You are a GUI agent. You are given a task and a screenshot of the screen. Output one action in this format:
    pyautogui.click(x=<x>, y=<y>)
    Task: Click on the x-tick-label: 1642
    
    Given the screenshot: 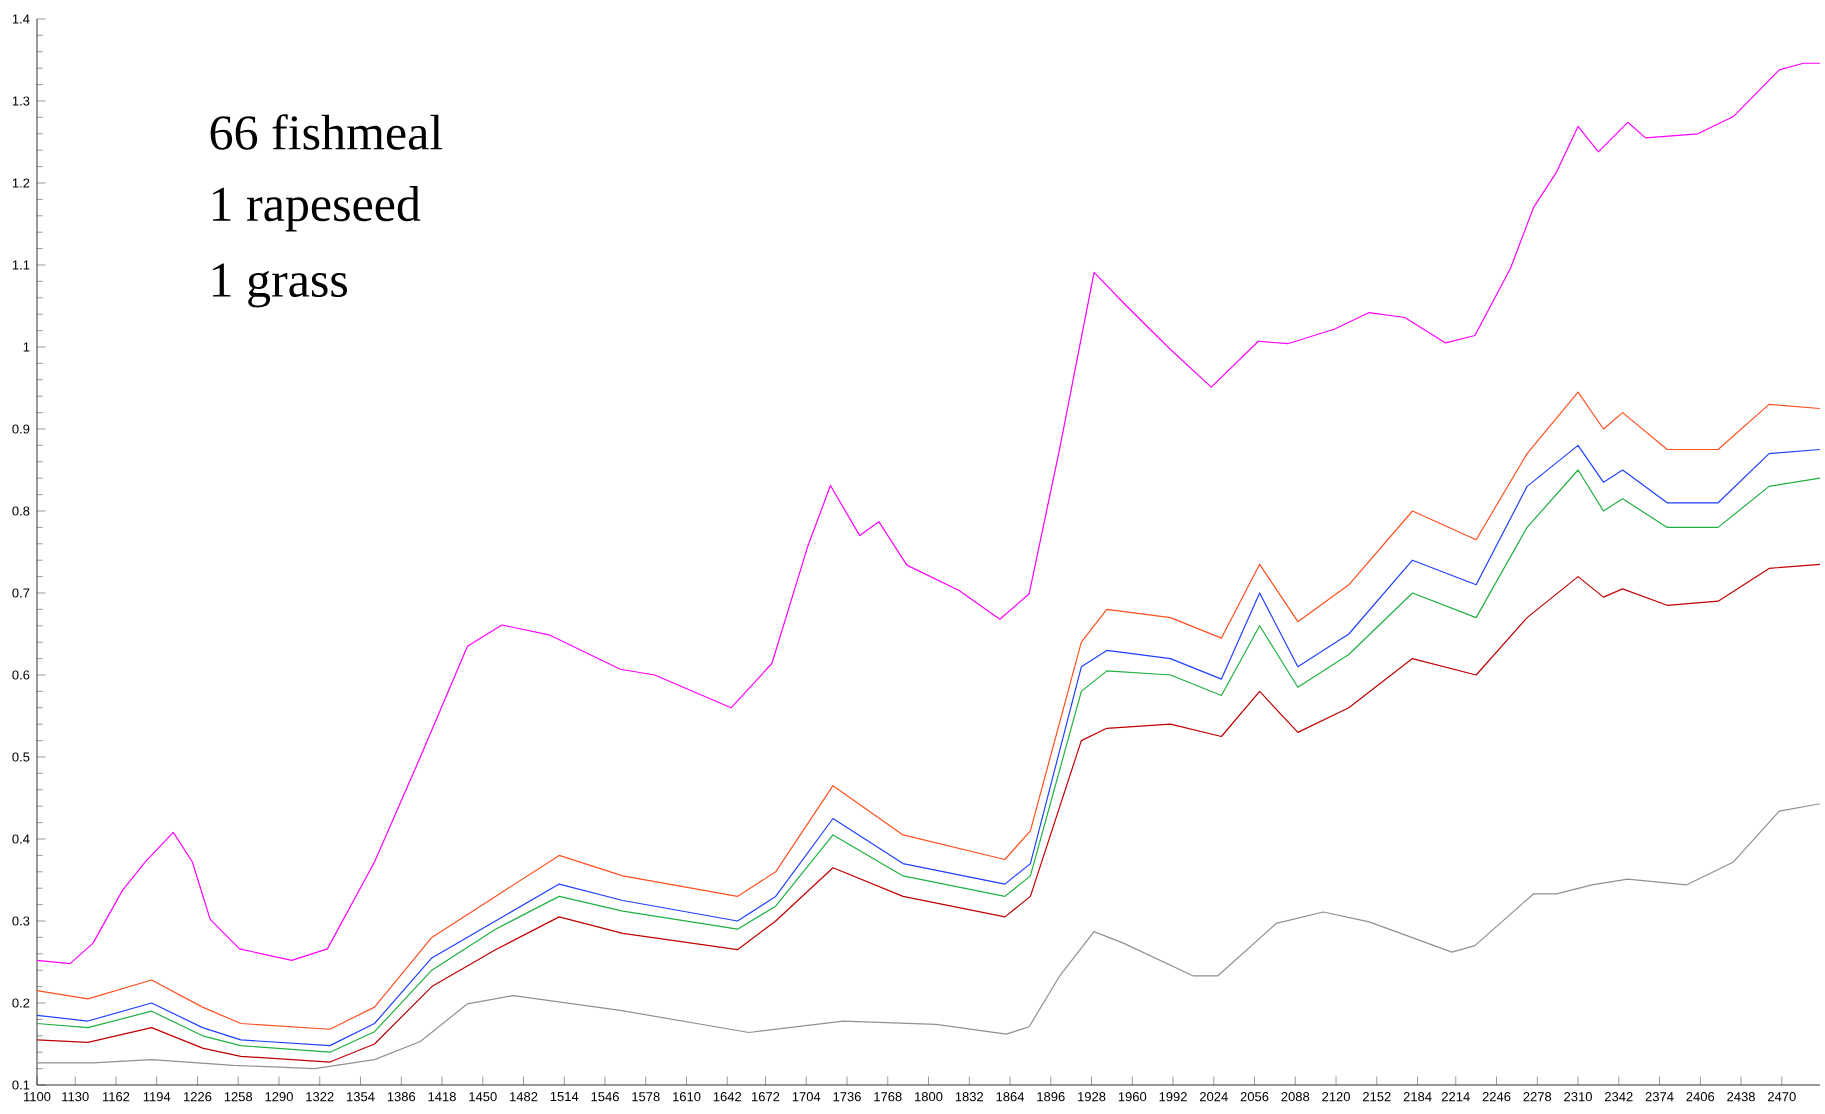 What is the action you would take?
    pyautogui.click(x=727, y=1097)
    